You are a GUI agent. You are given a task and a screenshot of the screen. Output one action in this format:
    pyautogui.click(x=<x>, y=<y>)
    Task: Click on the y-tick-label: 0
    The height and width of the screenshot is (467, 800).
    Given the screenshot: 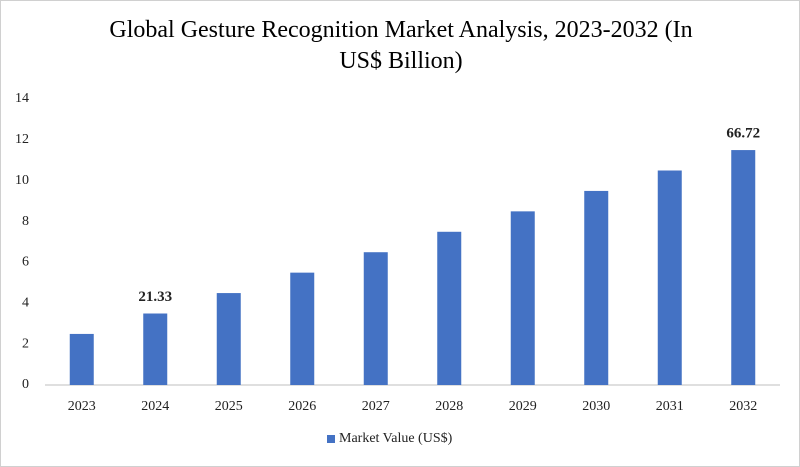 What is the action you would take?
    pyautogui.click(x=25, y=384)
    